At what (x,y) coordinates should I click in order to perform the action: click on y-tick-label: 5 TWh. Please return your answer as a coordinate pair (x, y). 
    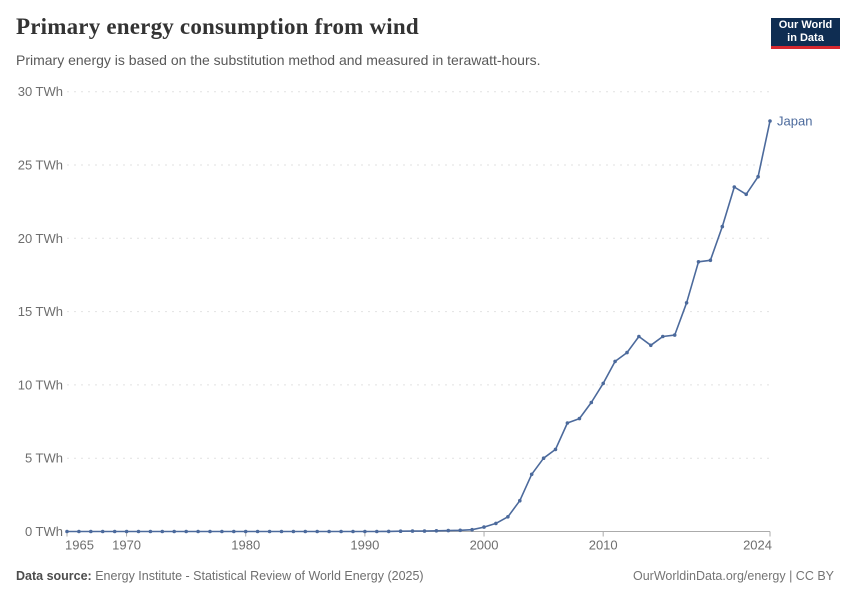
    Looking at the image, I should click on (44, 458).